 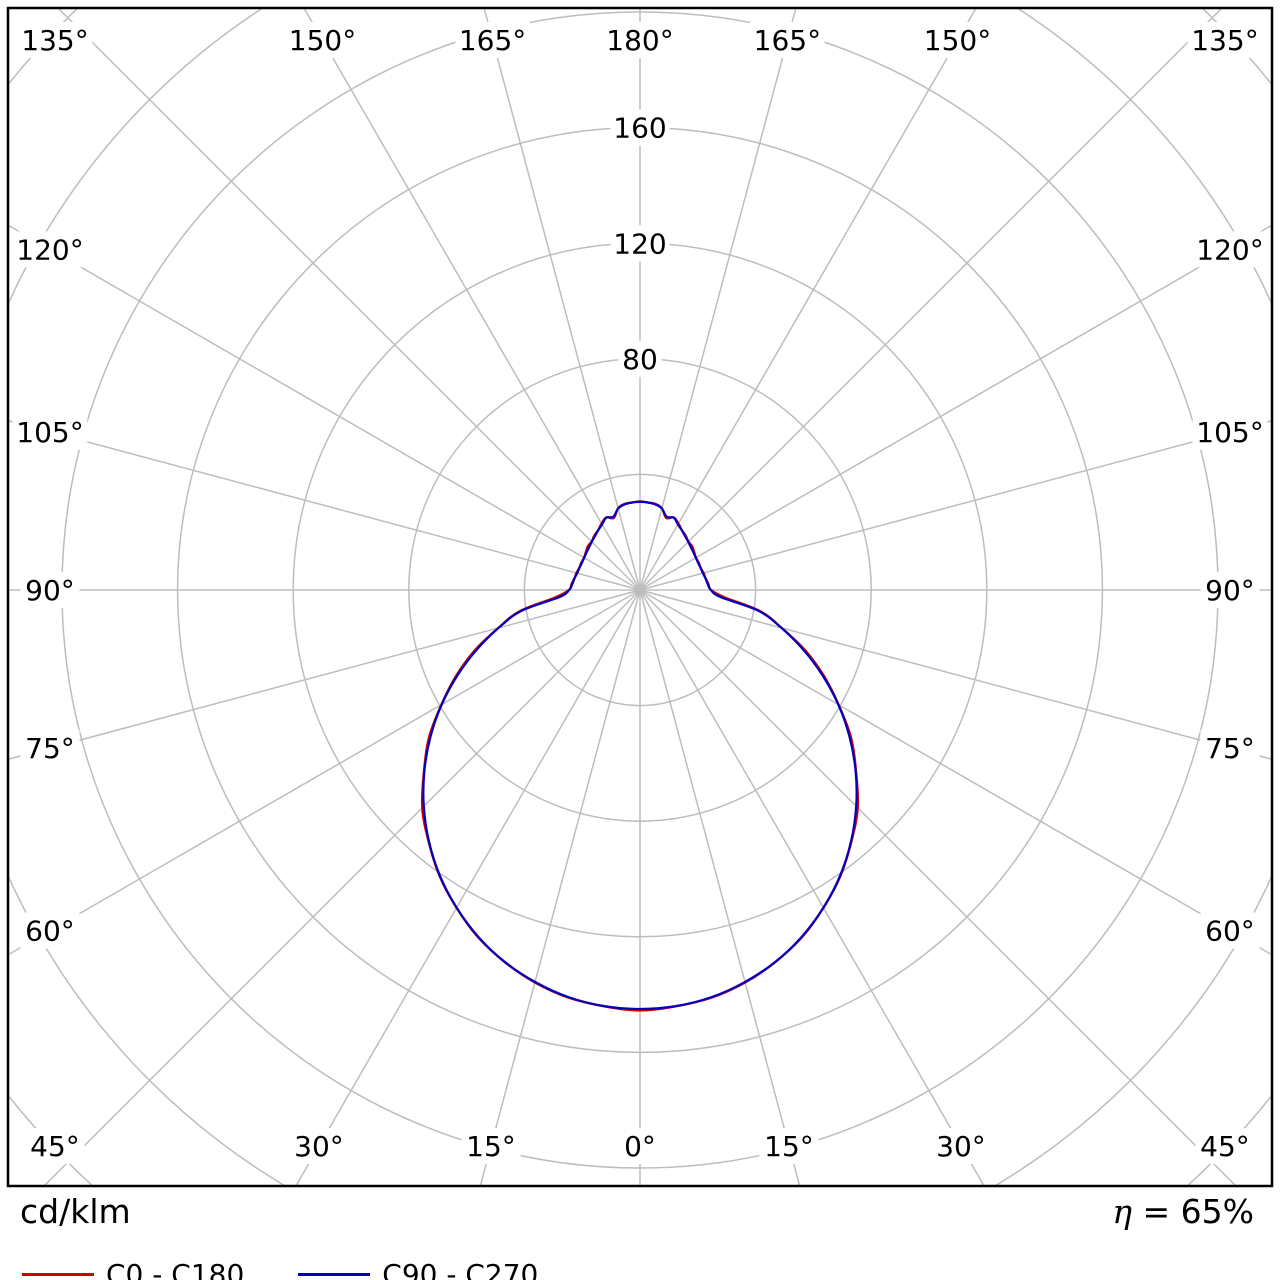 What do you see at coordinates (1122, 1211) in the screenshot?
I see `eta-symbol: η` at bounding box center [1122, 1211].